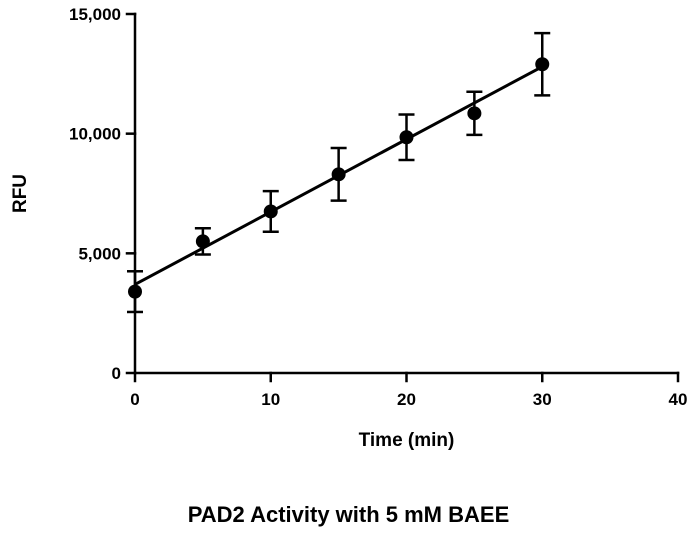  I want to click on y-tick-label: 10,000, so click(95, 134).